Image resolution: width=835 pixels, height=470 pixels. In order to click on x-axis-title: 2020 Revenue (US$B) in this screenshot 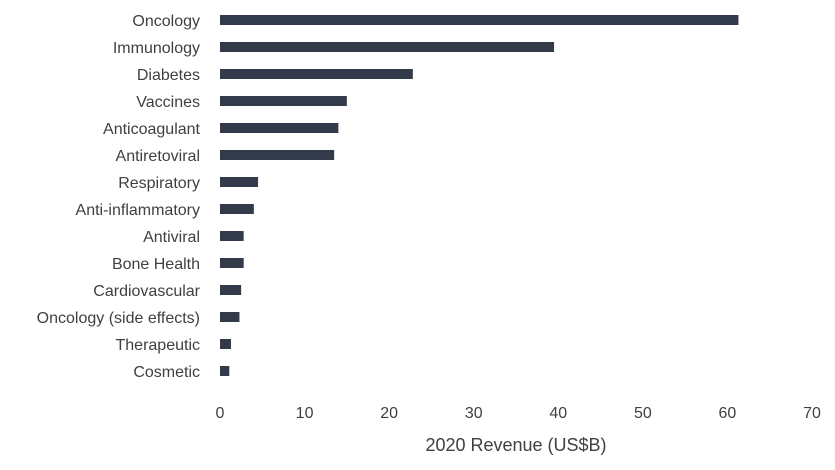, I will do `click(515, 445)`.